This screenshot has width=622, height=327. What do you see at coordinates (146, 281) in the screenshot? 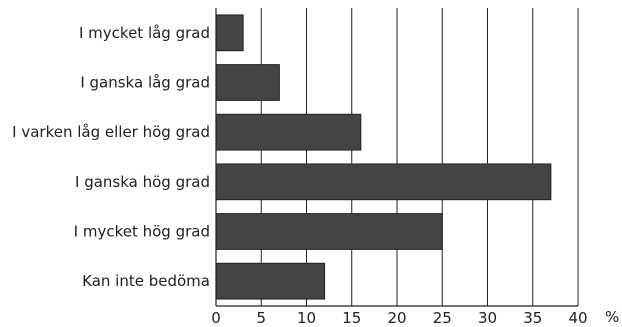
I see `category-label-5: Kan inte bedöma` at bounding box center [146, 281].